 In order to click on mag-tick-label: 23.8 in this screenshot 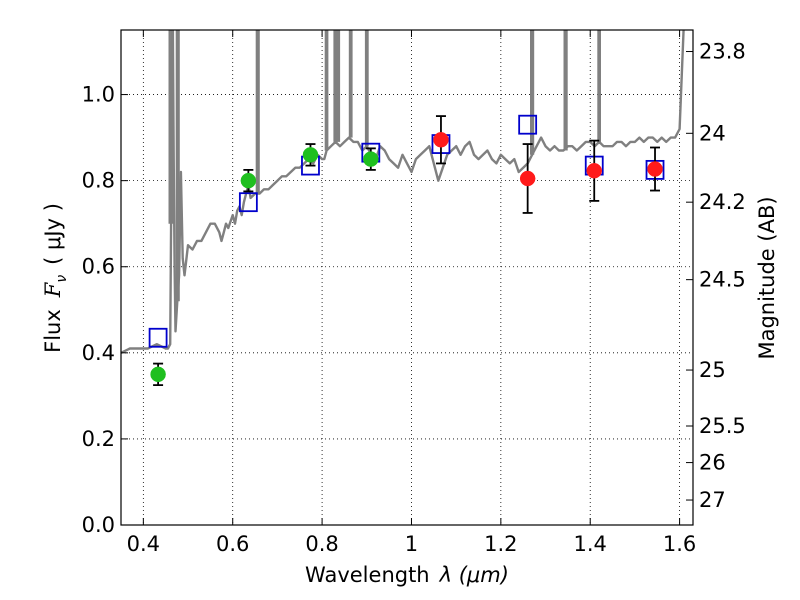, I will do `click(722, 52)`.